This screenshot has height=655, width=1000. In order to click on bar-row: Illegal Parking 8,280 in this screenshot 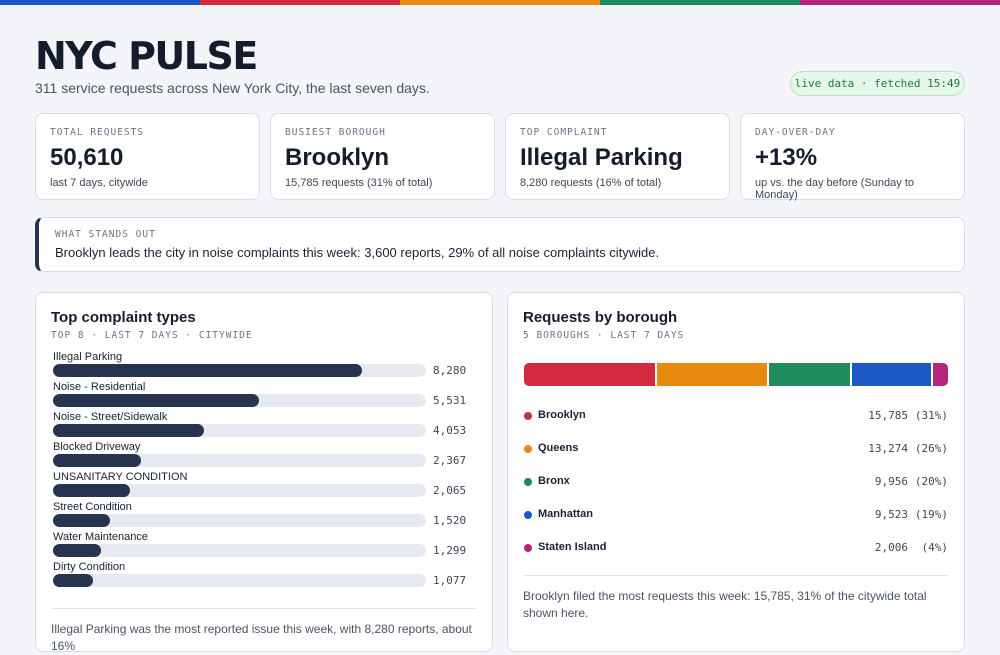, I will do `click(263, 366)`.